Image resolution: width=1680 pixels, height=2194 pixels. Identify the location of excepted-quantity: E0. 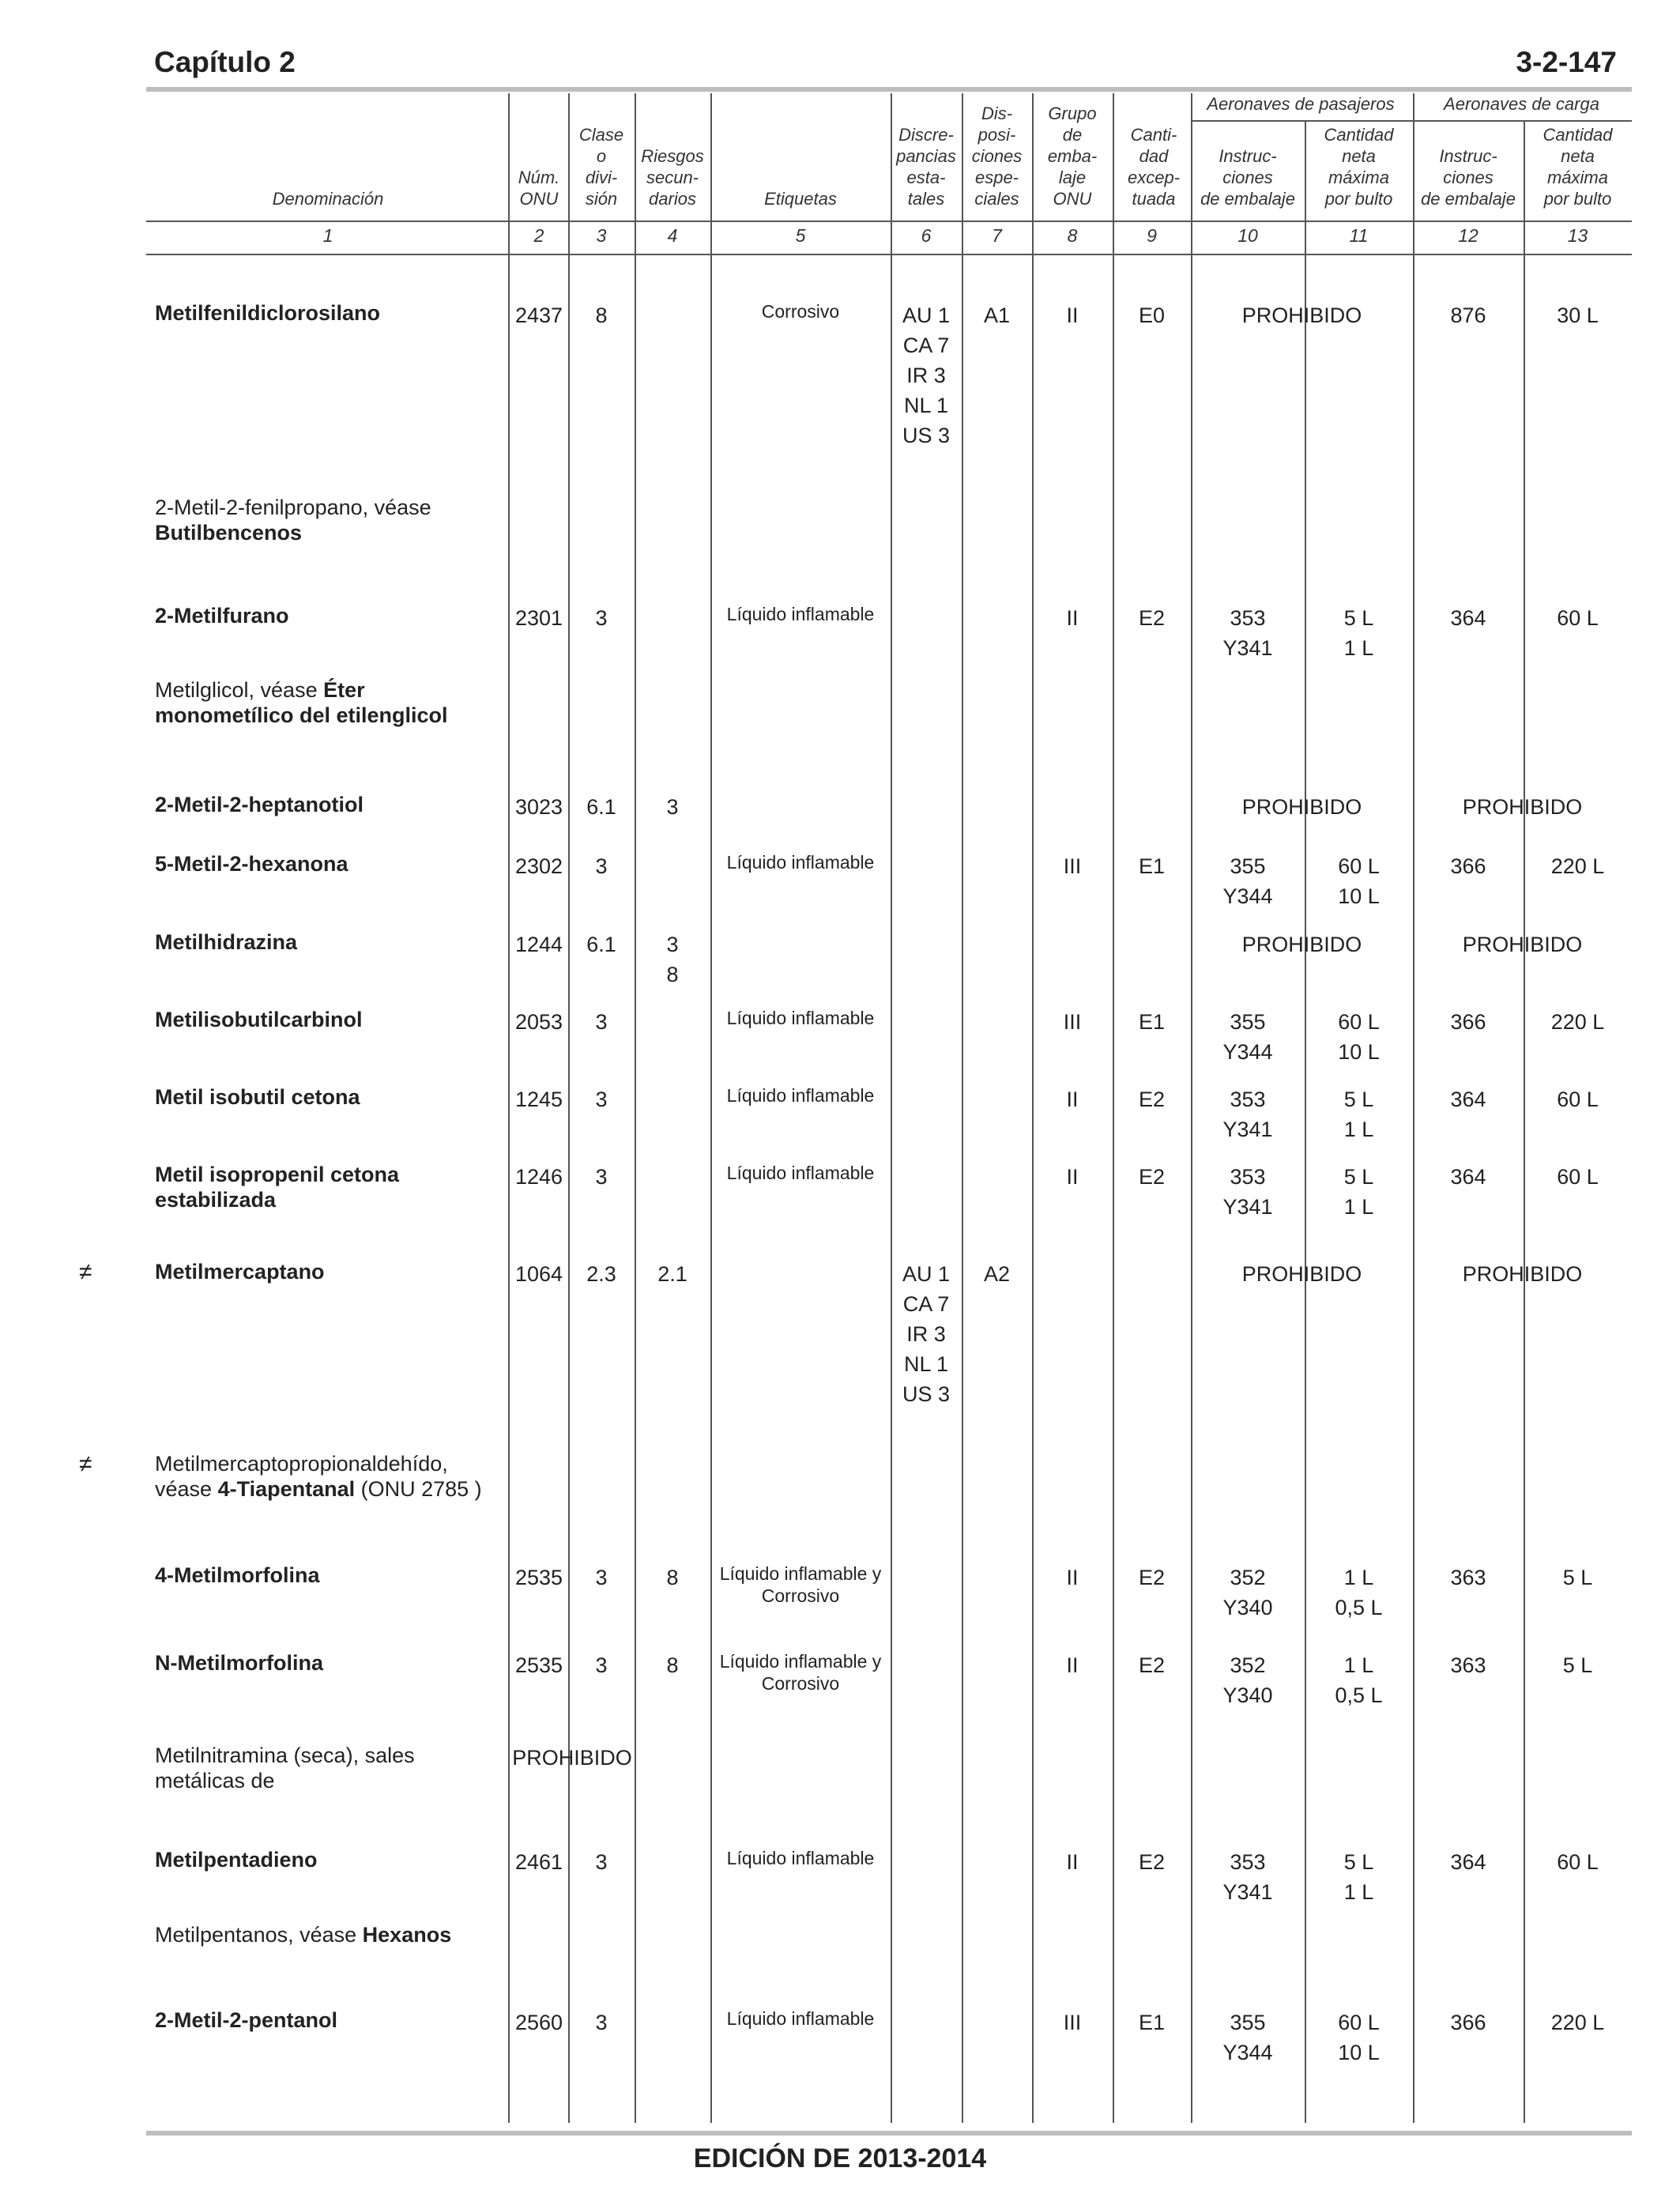
(1152, 315).